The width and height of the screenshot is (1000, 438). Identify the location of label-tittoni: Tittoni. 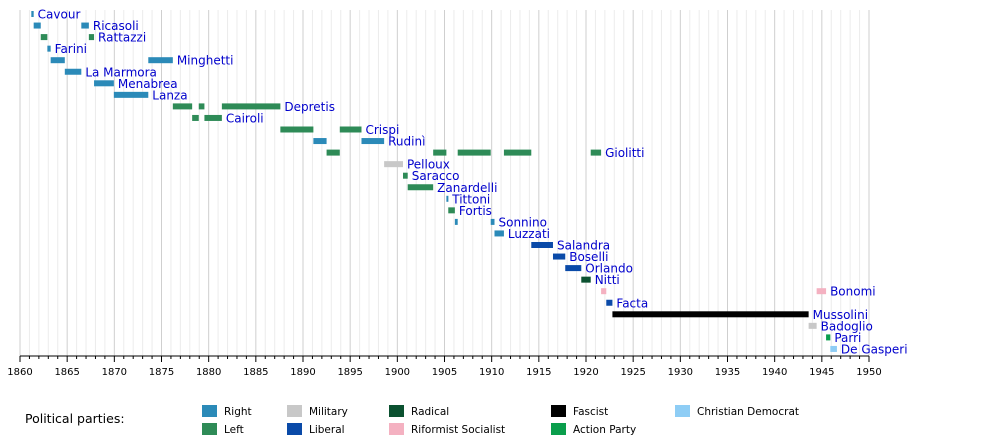
(470, 199).